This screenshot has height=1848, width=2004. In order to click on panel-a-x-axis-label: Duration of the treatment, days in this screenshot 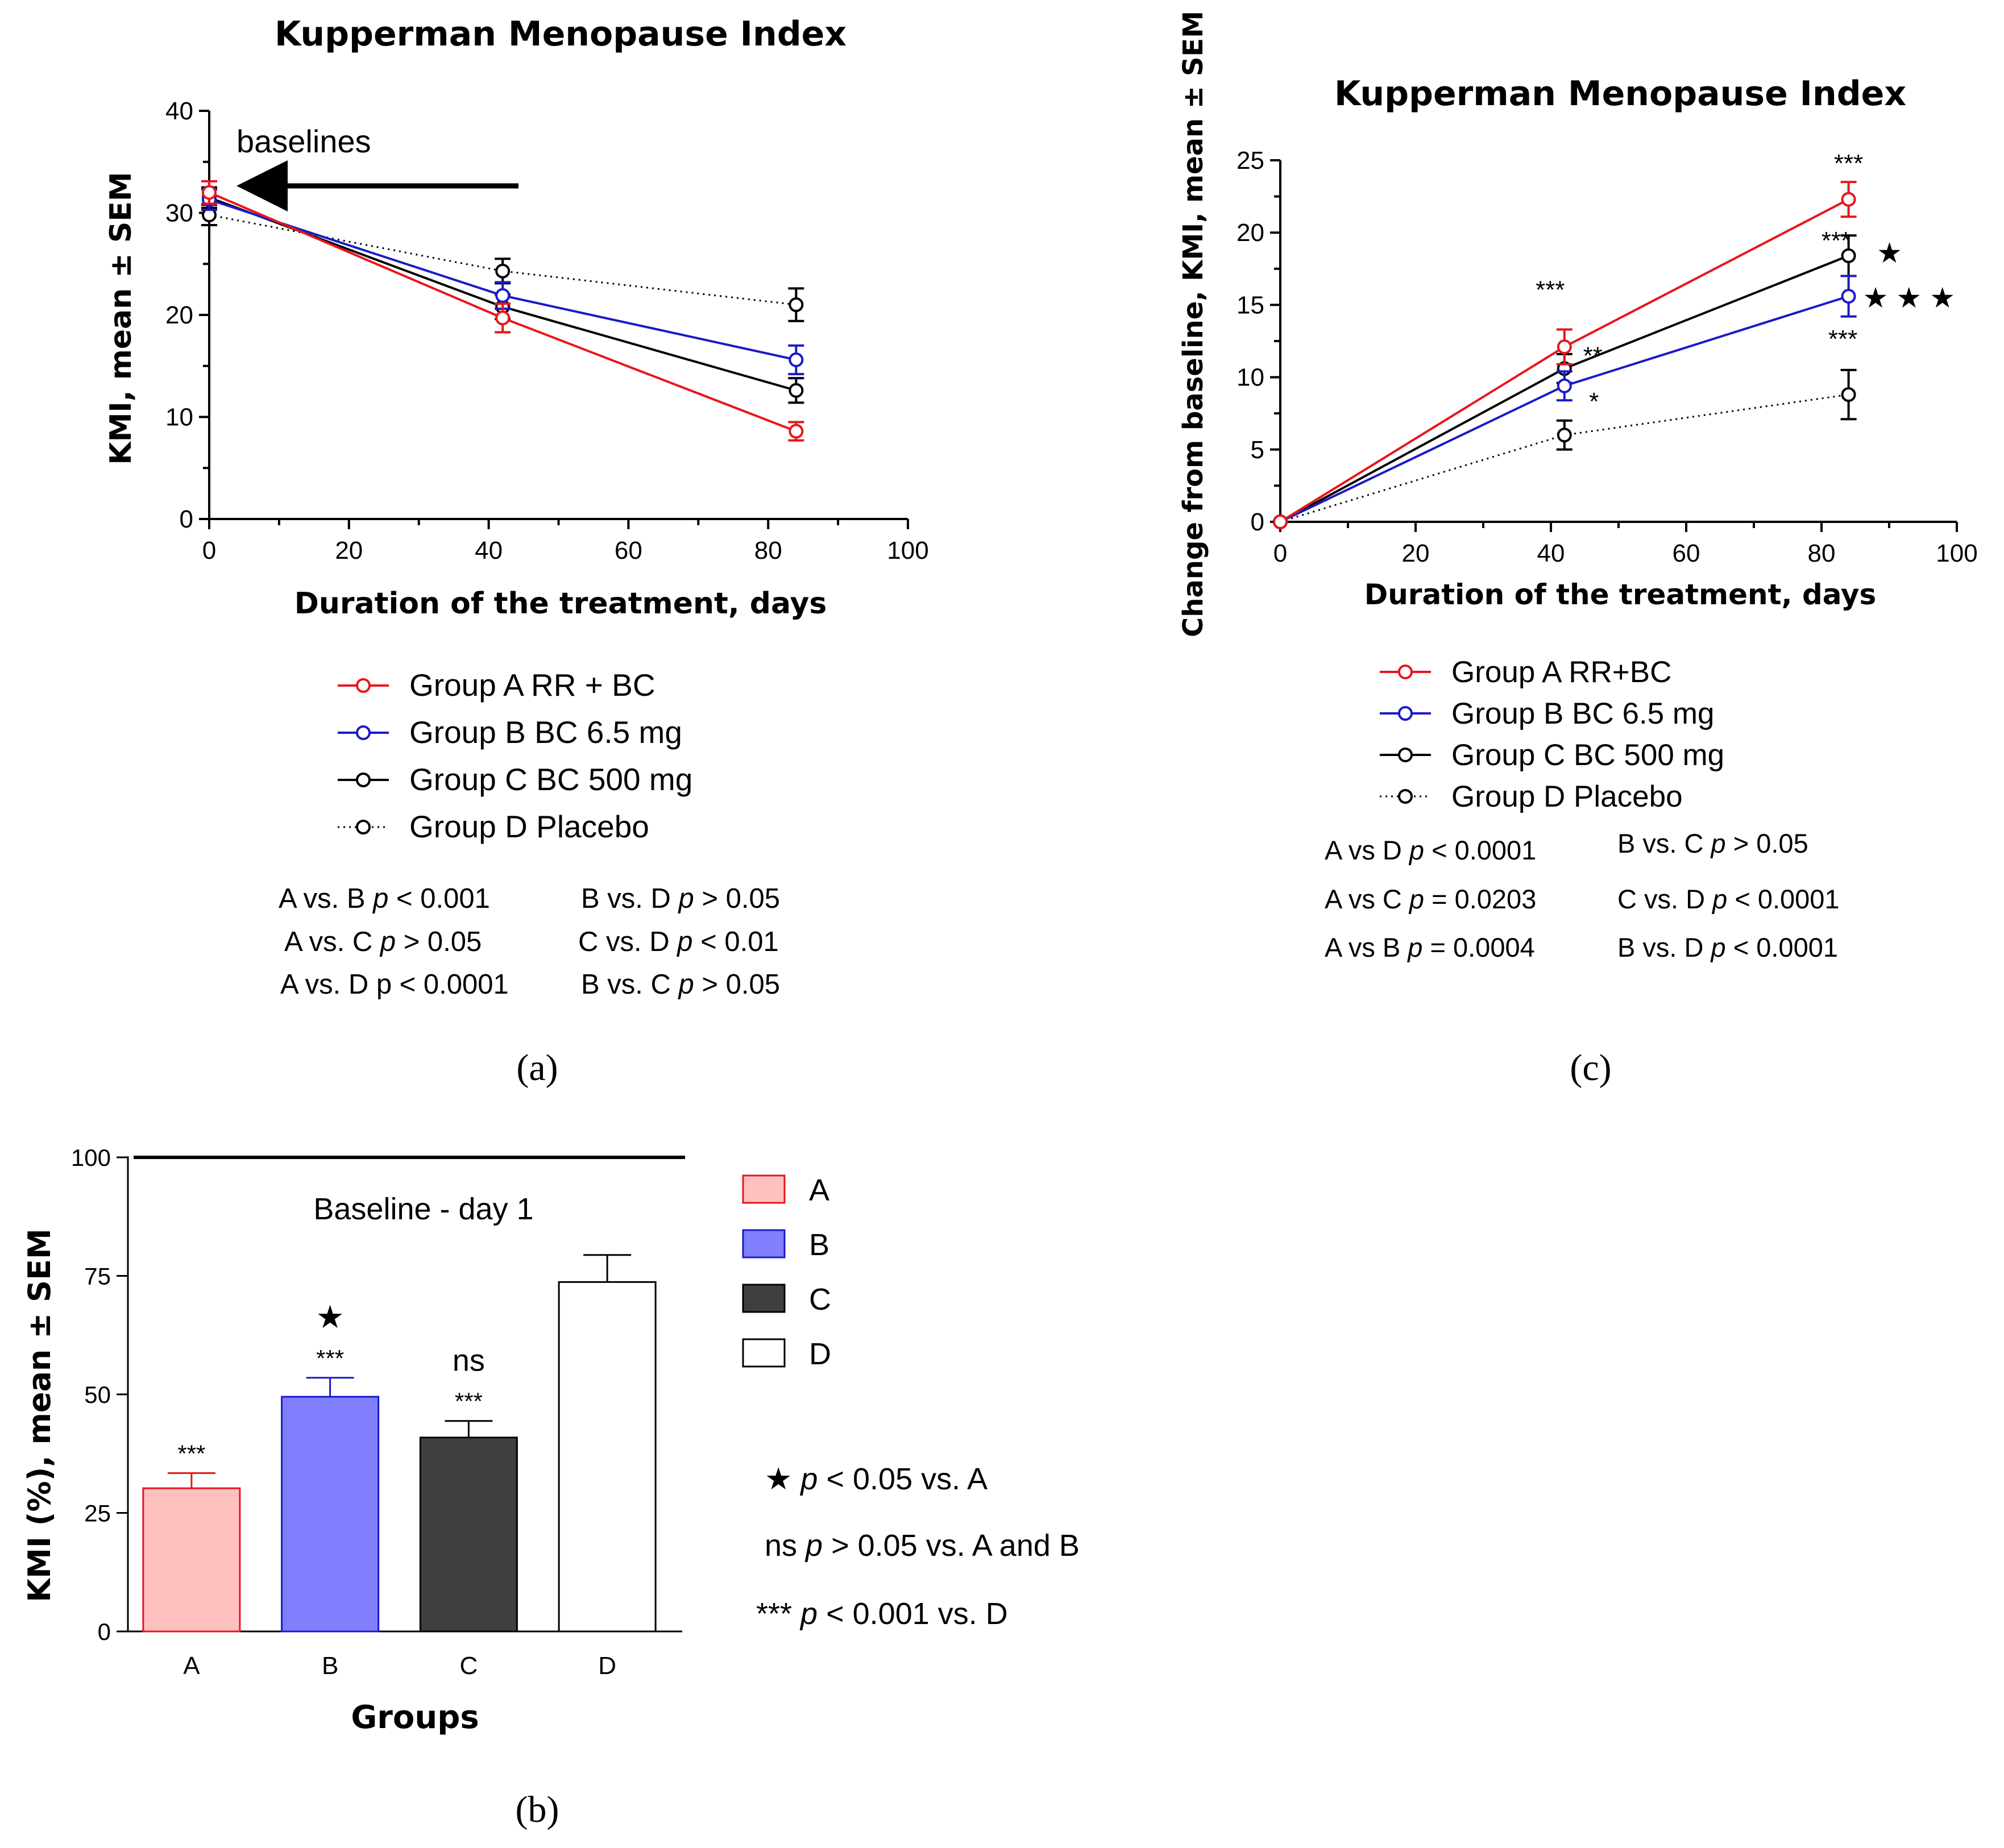, I will do `click(560, 604)`.